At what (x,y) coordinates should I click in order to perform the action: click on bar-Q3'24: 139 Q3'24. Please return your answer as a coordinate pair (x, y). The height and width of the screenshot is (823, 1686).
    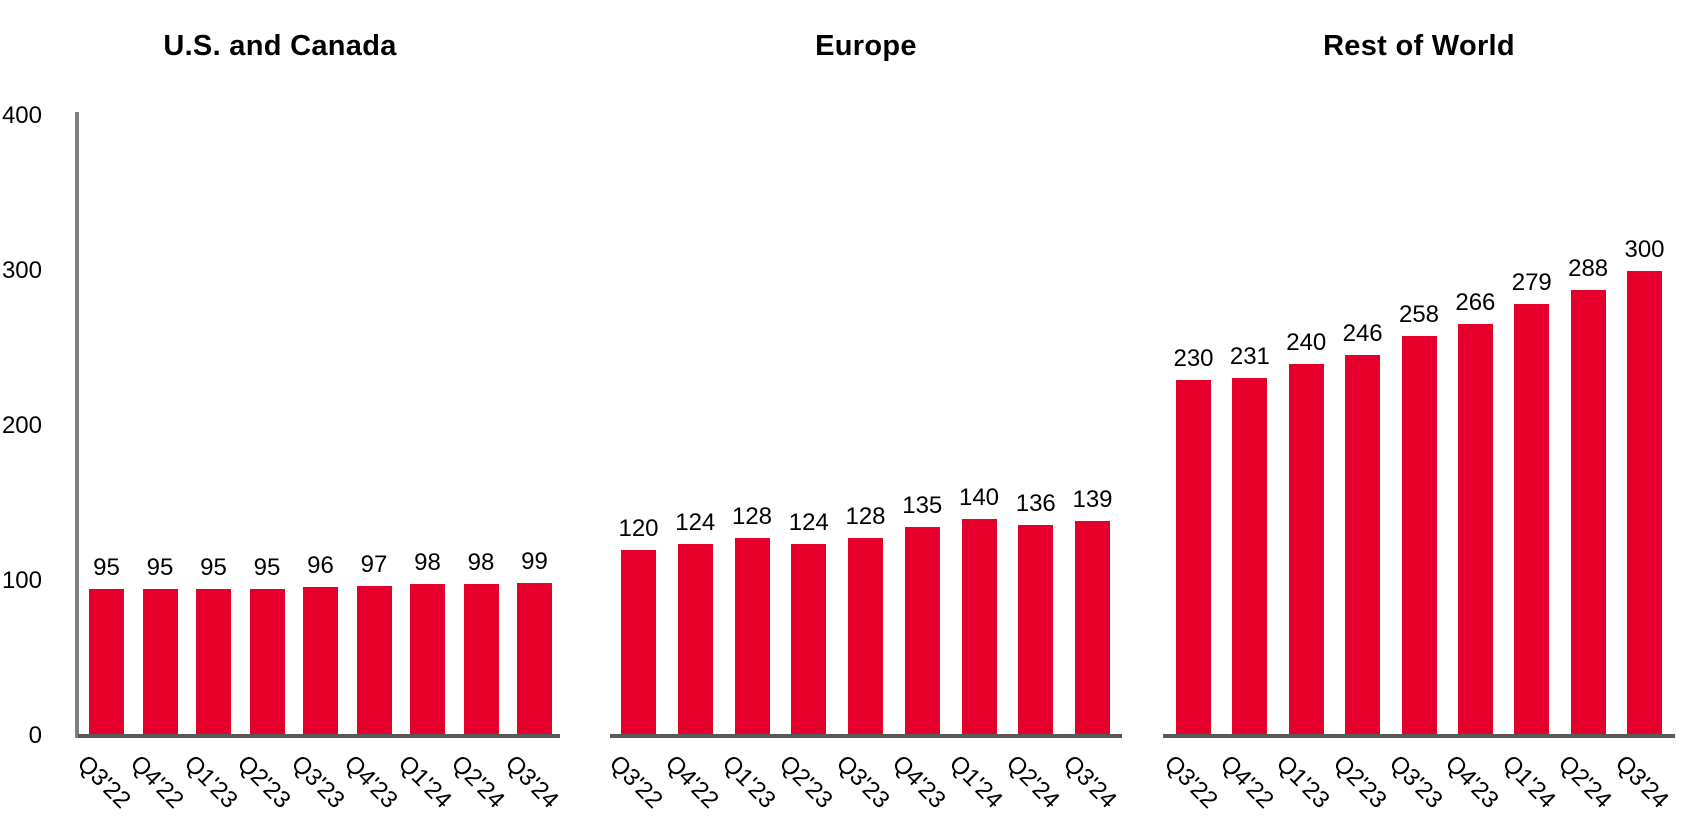
    Looking at the image, I should click on (1089, 650).